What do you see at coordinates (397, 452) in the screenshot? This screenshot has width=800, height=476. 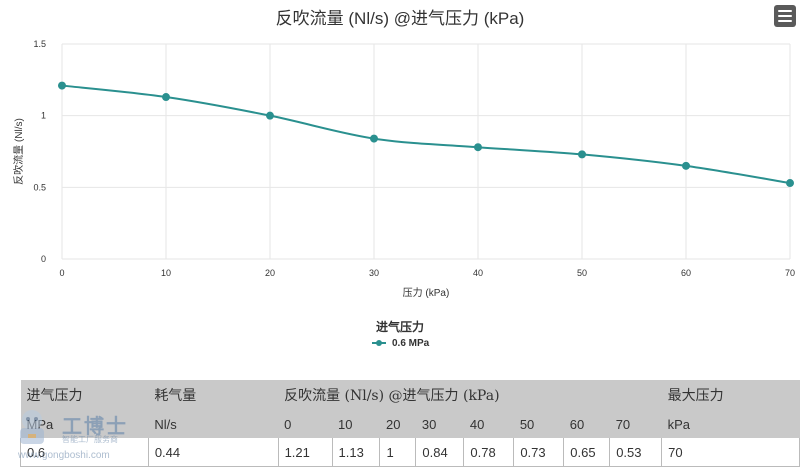 I see `table-cell: 1` at bounding box center [397, 452].